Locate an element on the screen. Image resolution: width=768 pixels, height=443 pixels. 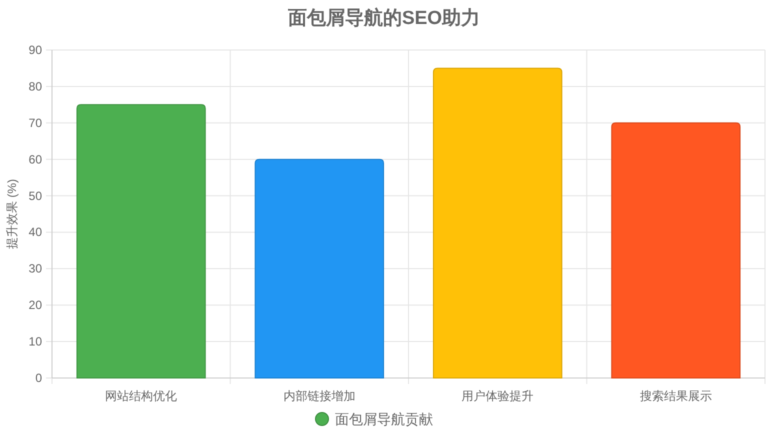
y-tick-label: 10 is located at coordinates (35, 341).